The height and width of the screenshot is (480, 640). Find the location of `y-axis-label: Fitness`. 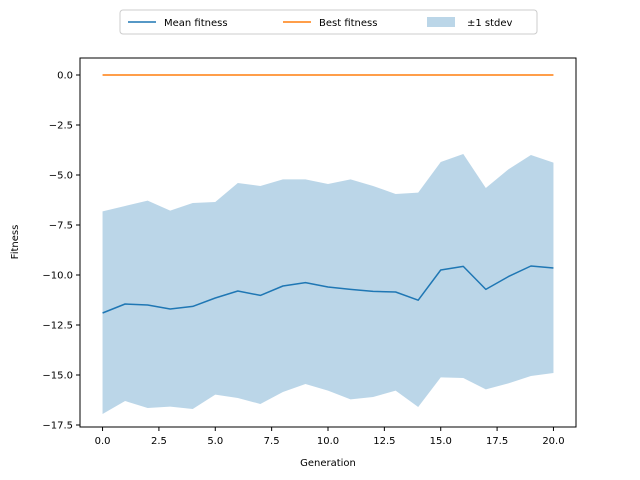

y-axis-label: Fitness is located at coordinates (15, 242).